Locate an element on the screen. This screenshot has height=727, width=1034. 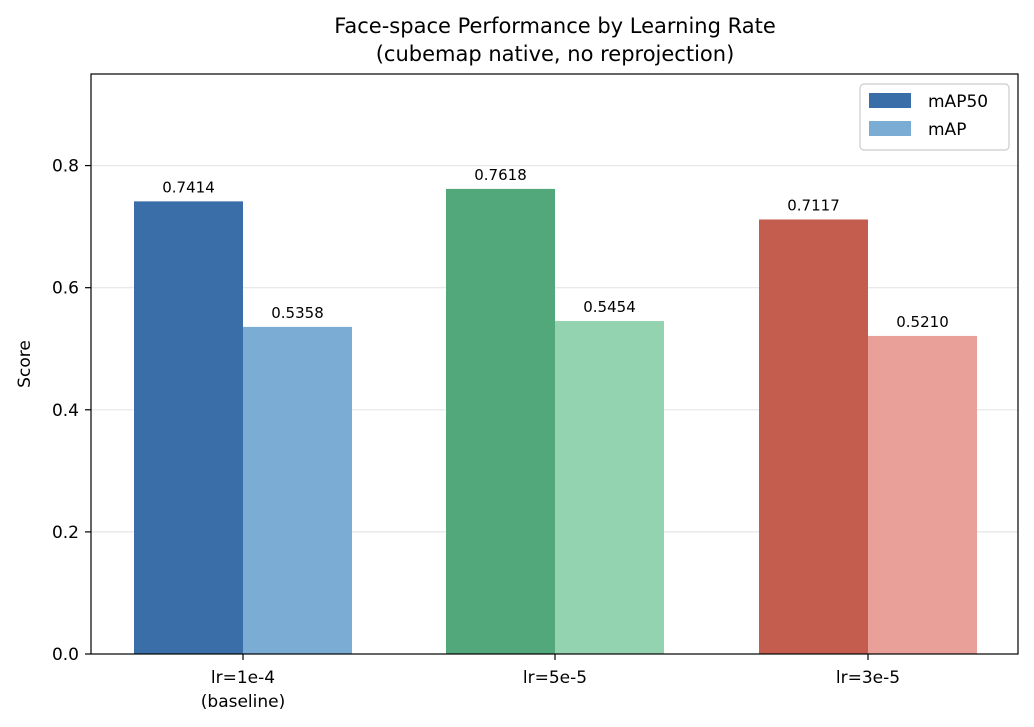
x-axis: lr=1e-4 (baseline) lr=5e-5 lr=3e-5 is located at coordinates (550, 683).